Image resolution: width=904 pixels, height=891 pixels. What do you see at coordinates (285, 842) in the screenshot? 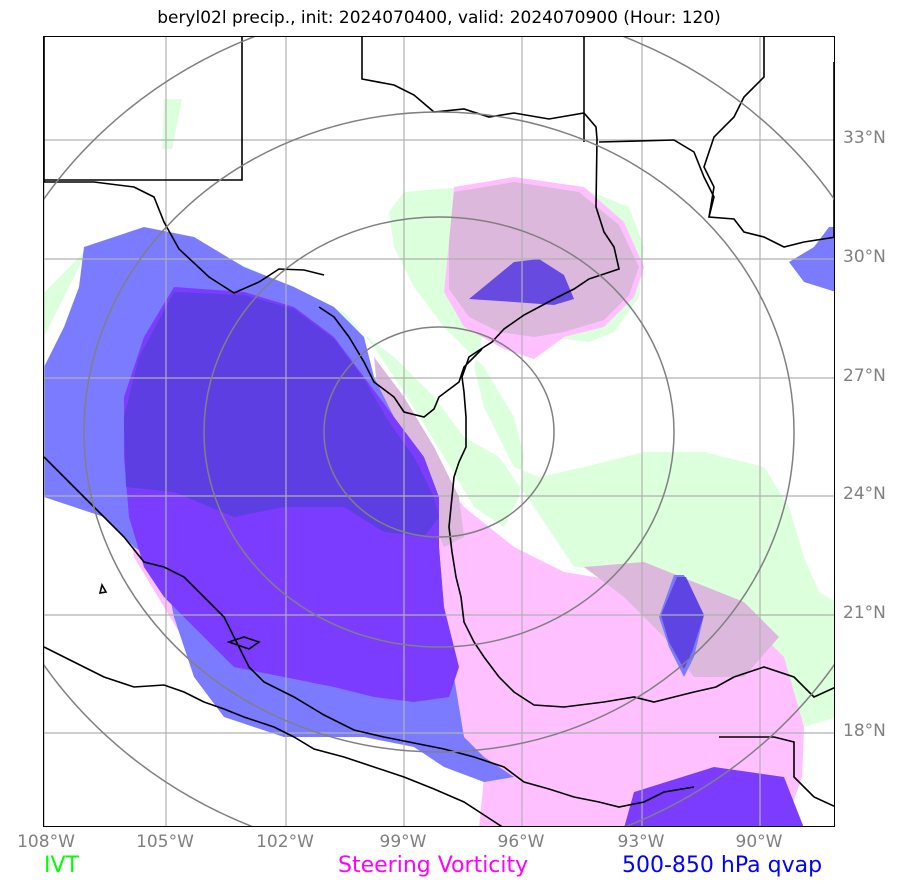
I see `lon-label-102w: 102°W` at bounding box center [285, 842].